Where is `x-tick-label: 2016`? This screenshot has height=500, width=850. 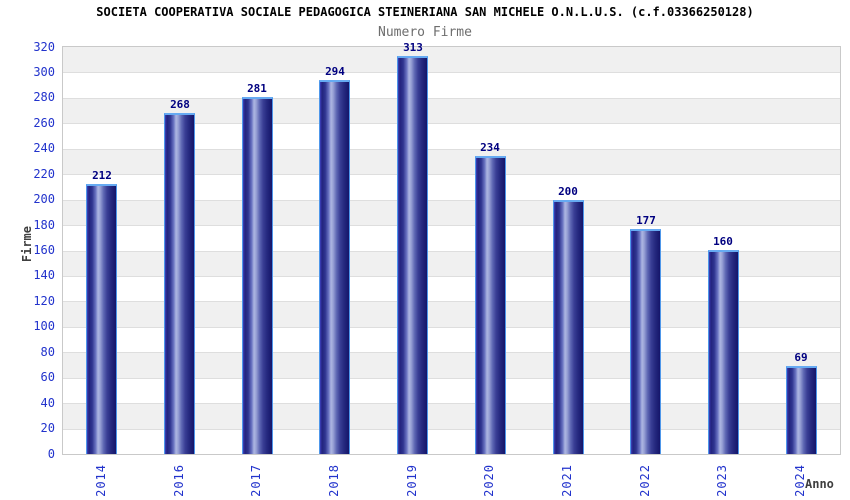 x-tick-label: 2016 is located at coordinates (179, 480).